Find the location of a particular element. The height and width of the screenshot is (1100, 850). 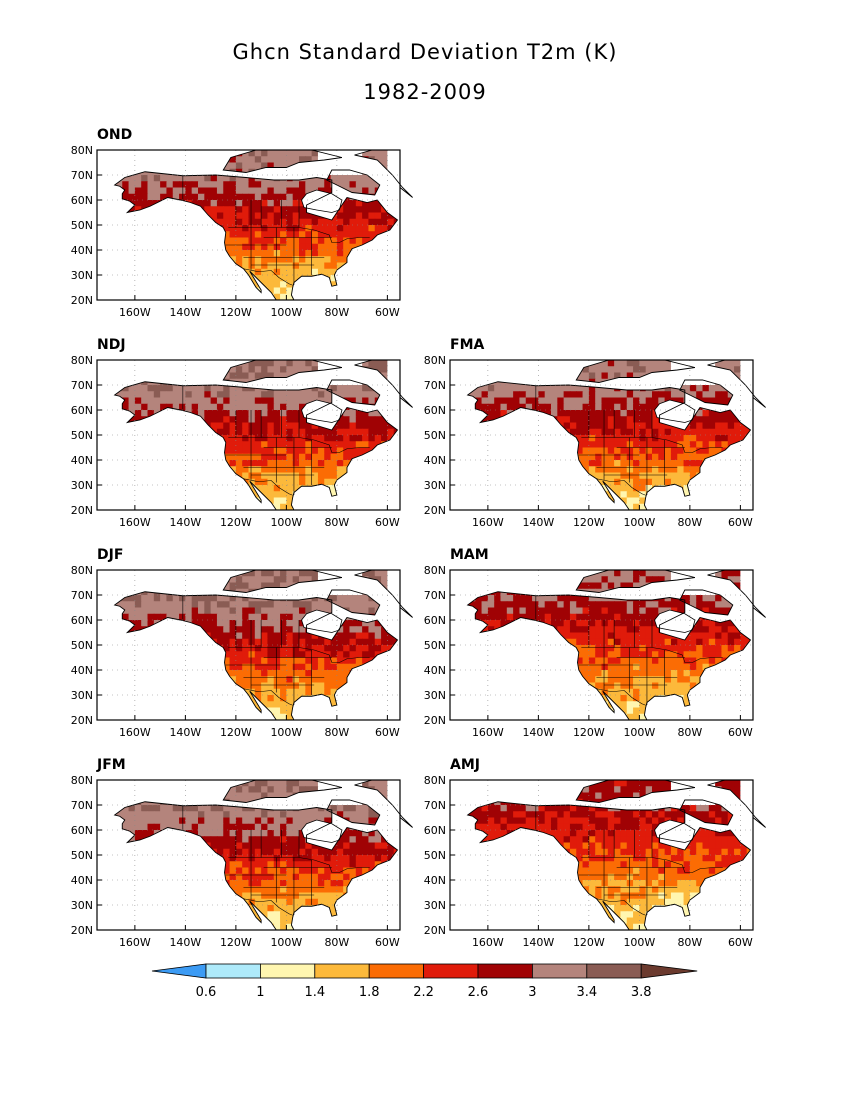

colorbar-tick-label: 3.4 is located at coordinates (587, 992).